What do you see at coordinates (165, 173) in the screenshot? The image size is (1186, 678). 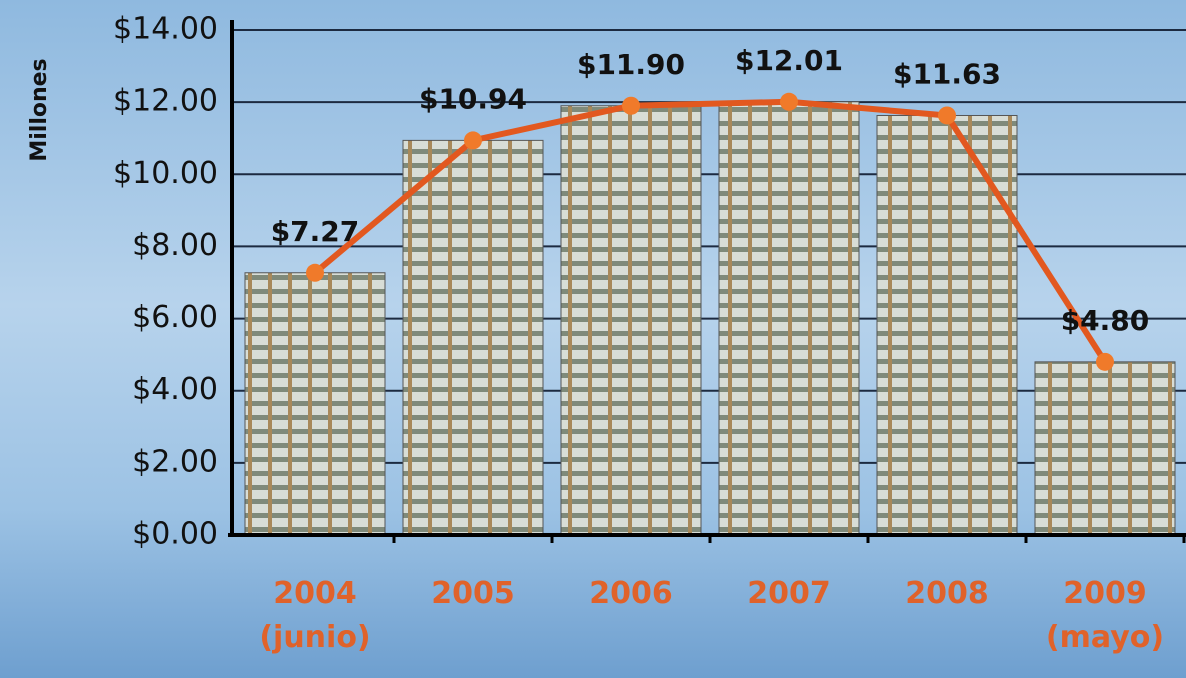 I see `y-tick-label: $10.00` at bounding box center [165, 173].